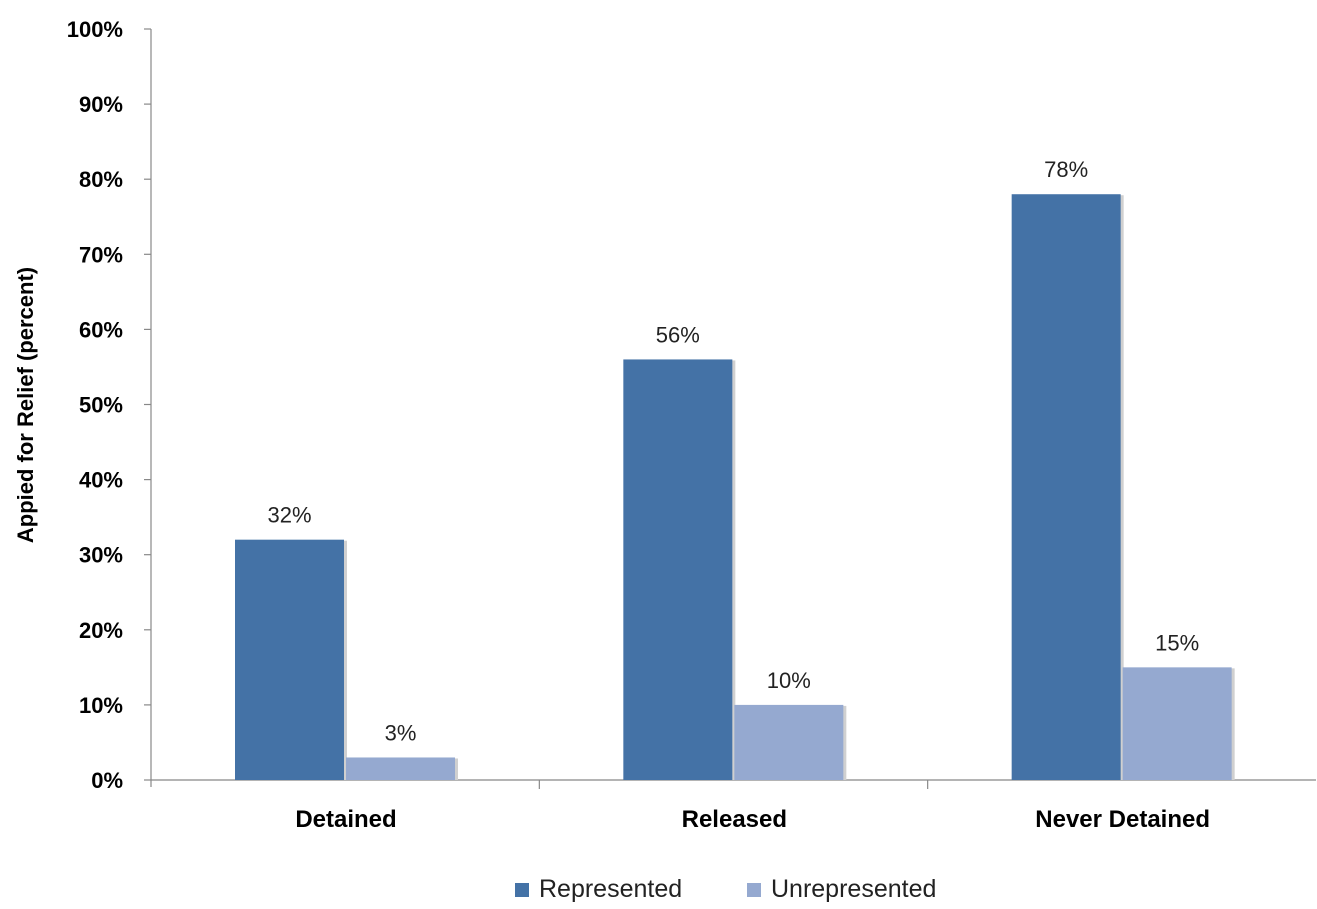 The image size is (1317, 909). Describe the element at coordinates (101, 480) in the screenshot. I see `y-tick-label: 40%` at that location.